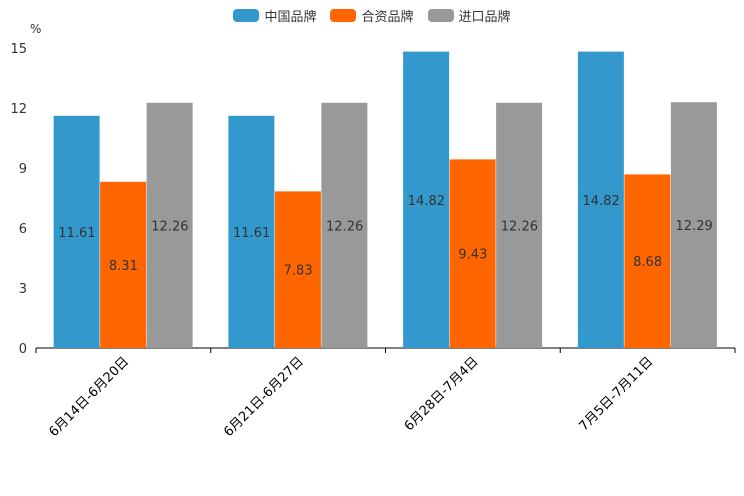 The width and height of the screenshot is (744, 496). I want to click on data-label: 8.68, so click(647, 262).